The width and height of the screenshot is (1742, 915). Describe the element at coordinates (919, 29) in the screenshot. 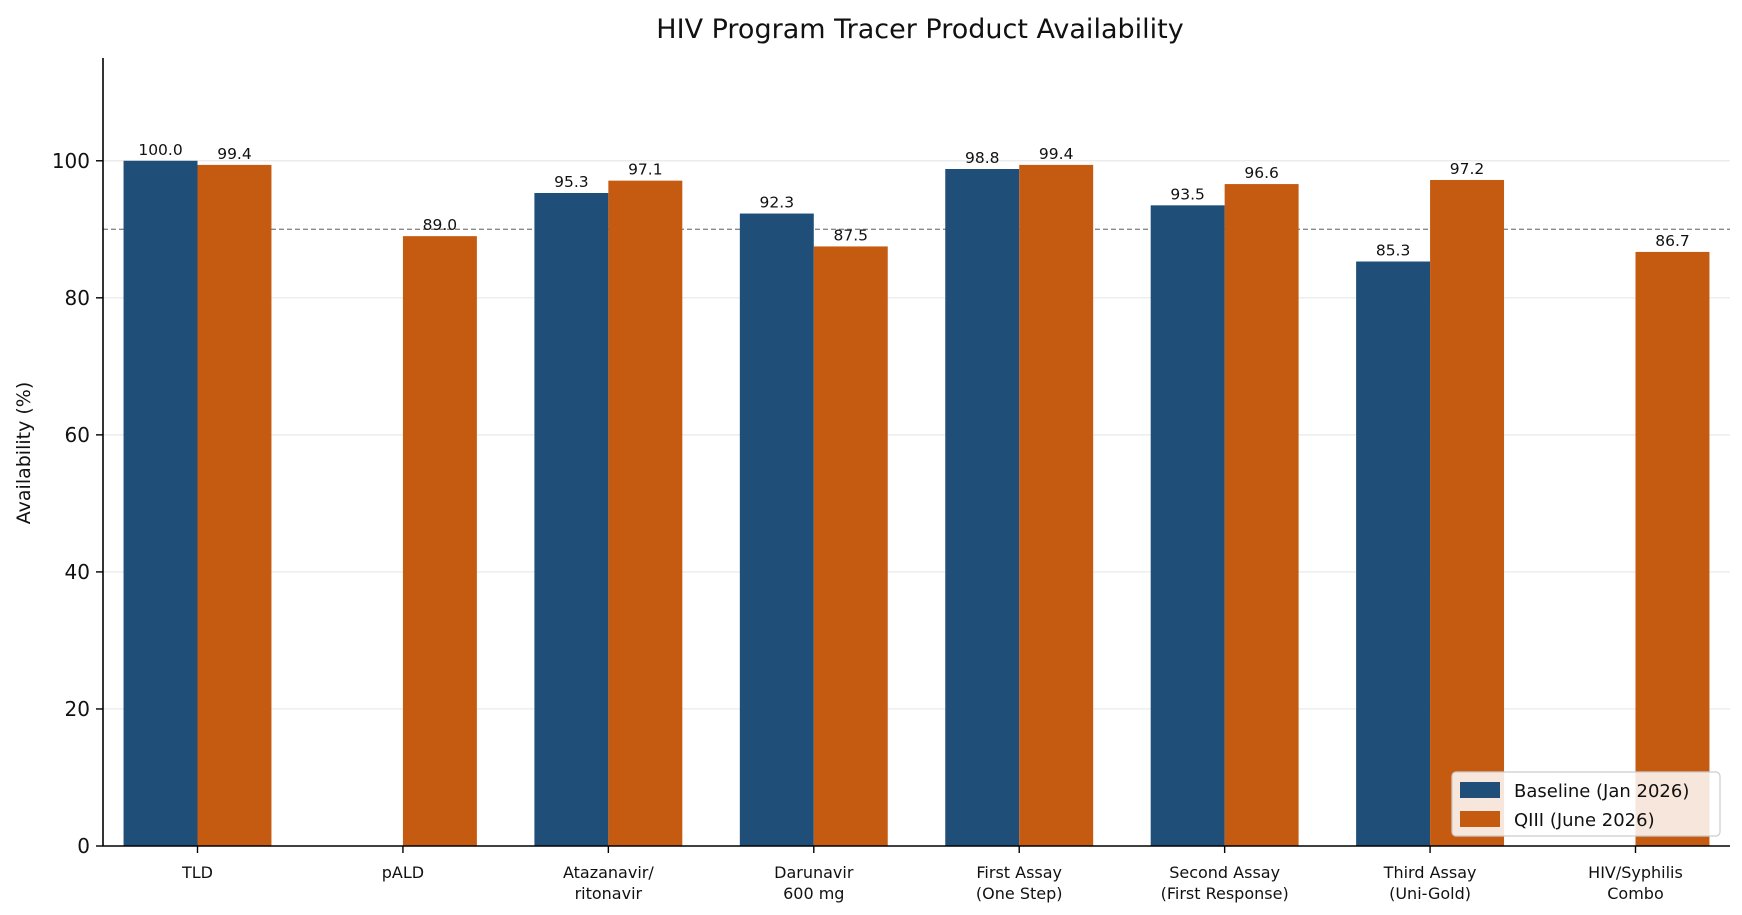

I see `chart-title: HIV Program Tracer Product Availability` at that location.